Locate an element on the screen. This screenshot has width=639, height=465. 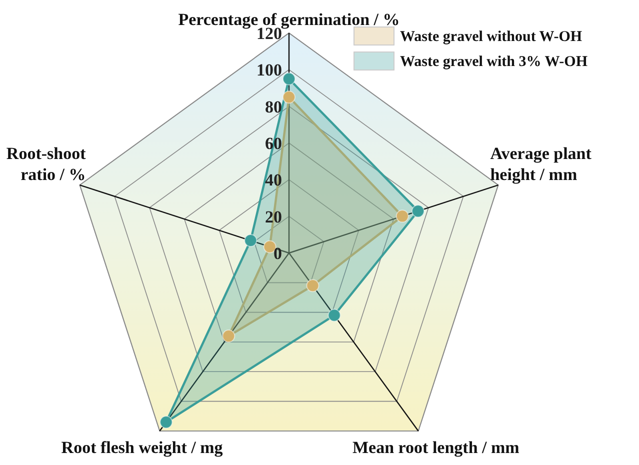
y-tick-label: 80 is located at coordinates (273, 106).